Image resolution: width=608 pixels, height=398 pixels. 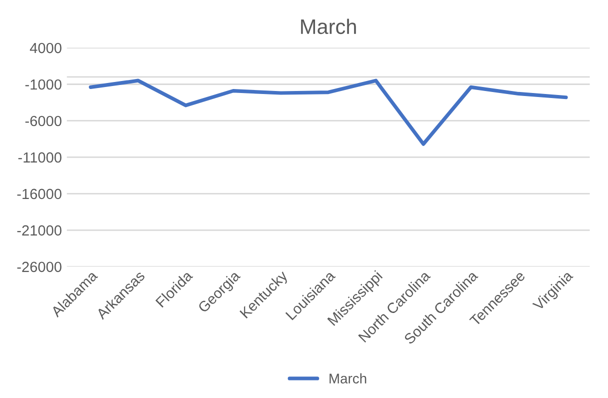 I want to click on y-tick-label: -26000, so click(x=39, y=267).